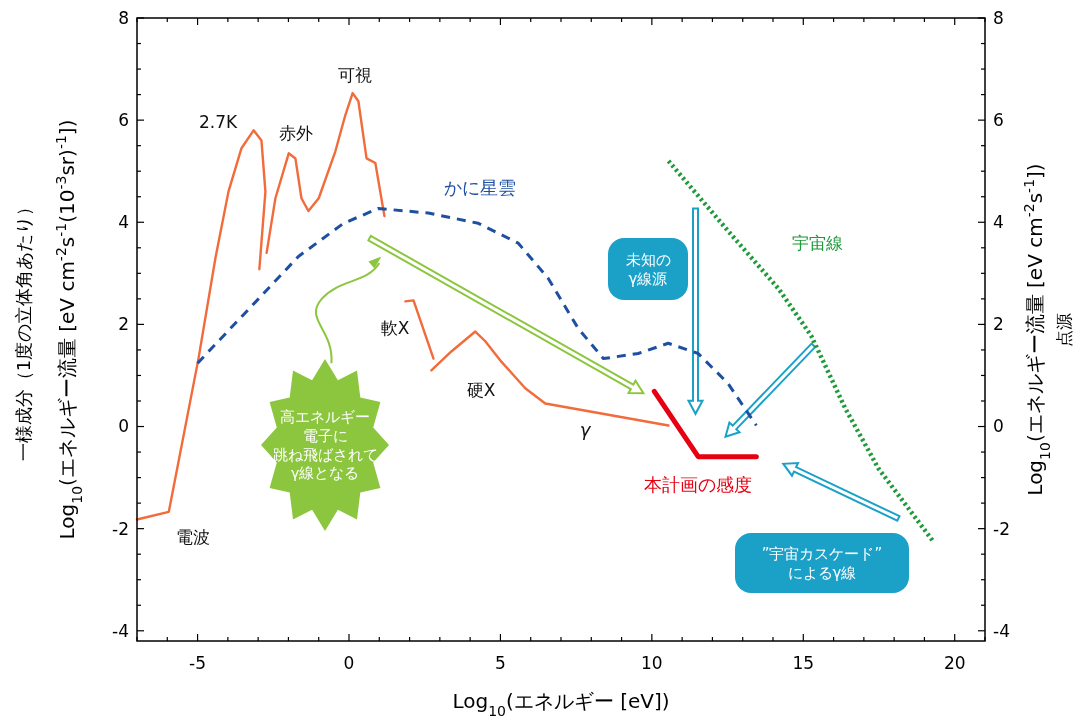 This screenshot has height=722, width=1081. I want to click on y2-tick-label: -4, so click(1001, 630).